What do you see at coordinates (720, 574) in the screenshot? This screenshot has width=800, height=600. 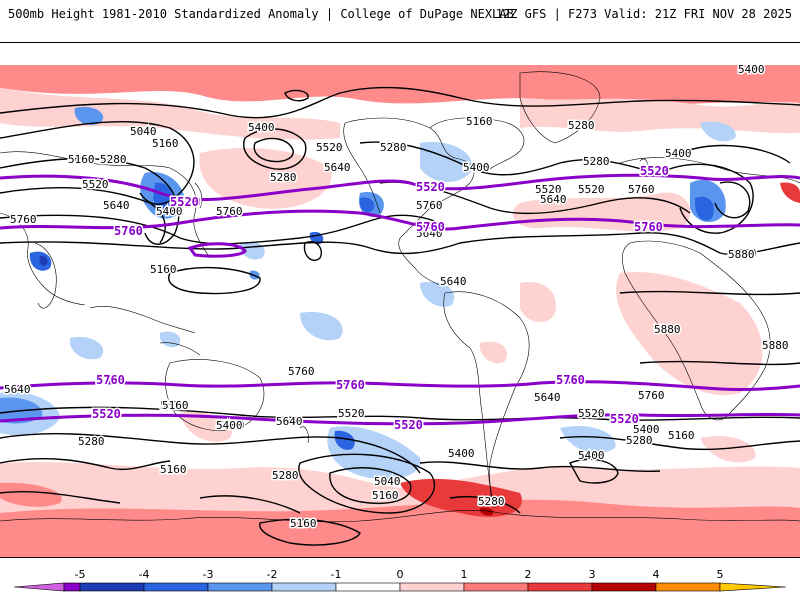 I see `colorbar-tick-label: 5` at bounding box center [720, 574].